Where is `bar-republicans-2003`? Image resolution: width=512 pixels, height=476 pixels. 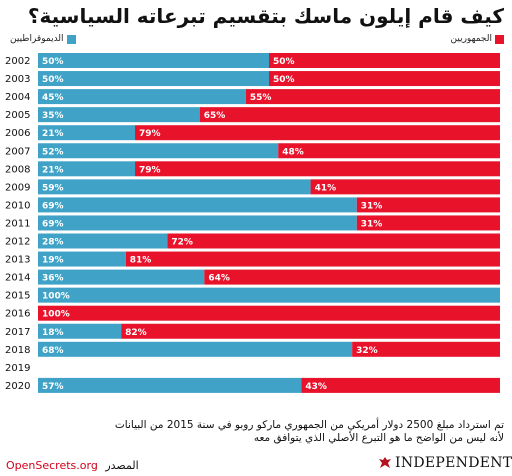 bar-republicans-2003 is located at coordinates (384, 79).